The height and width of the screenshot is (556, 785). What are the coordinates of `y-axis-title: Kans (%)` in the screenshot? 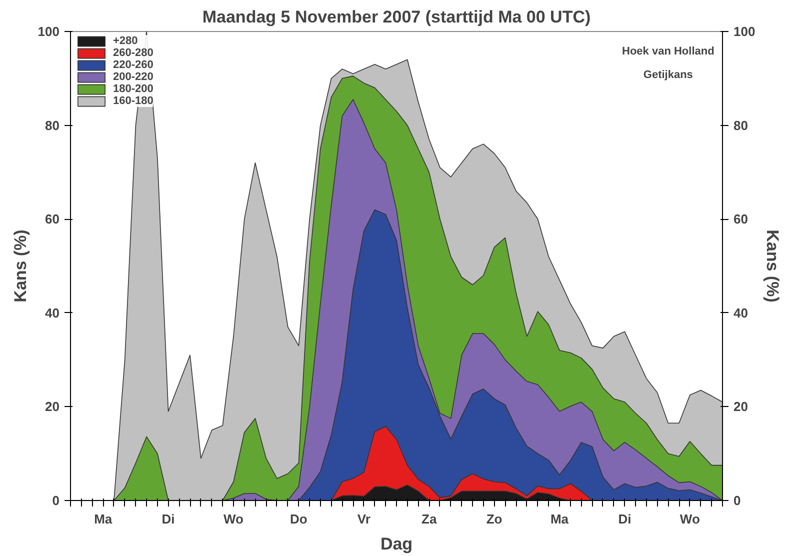 It's located at (20, 266).